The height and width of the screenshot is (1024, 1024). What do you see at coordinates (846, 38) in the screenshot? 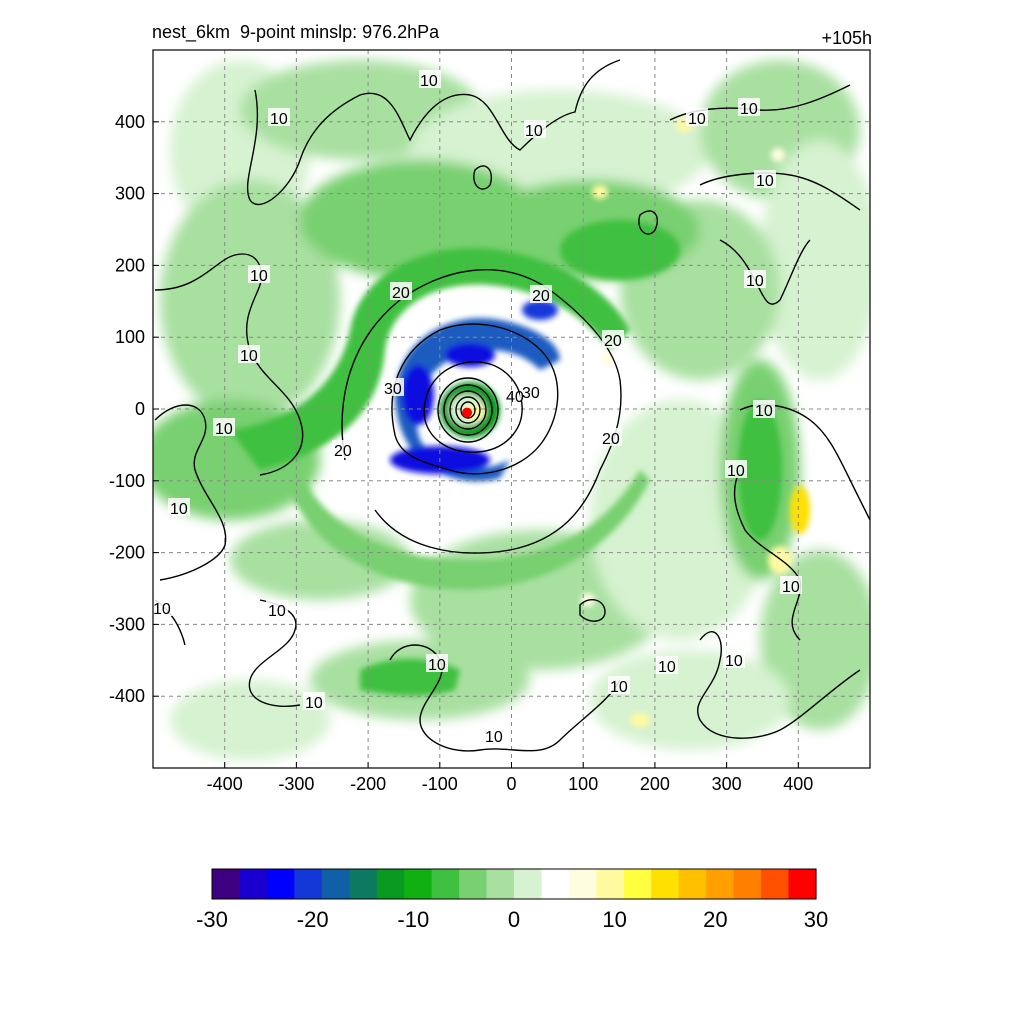
I see `forecast-hour-label: +105h` at bounding box center [846, 38].